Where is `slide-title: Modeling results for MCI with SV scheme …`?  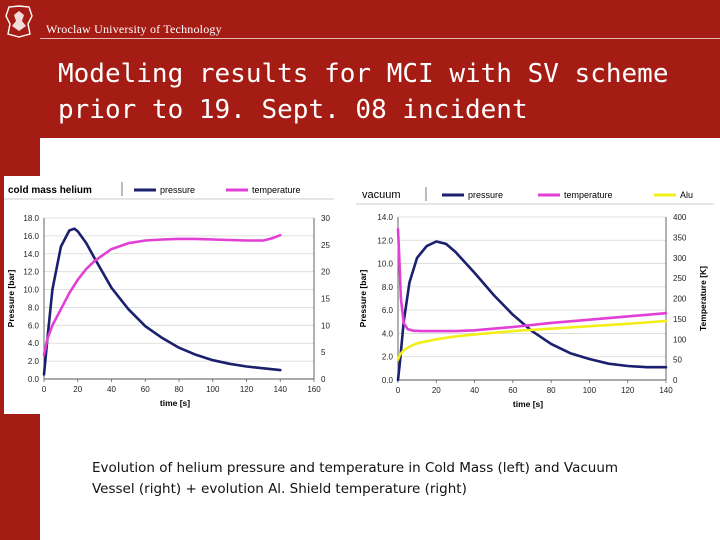
slide-title: Modeling results for MCI with SV scheme … is located at coordinates (383, 92).